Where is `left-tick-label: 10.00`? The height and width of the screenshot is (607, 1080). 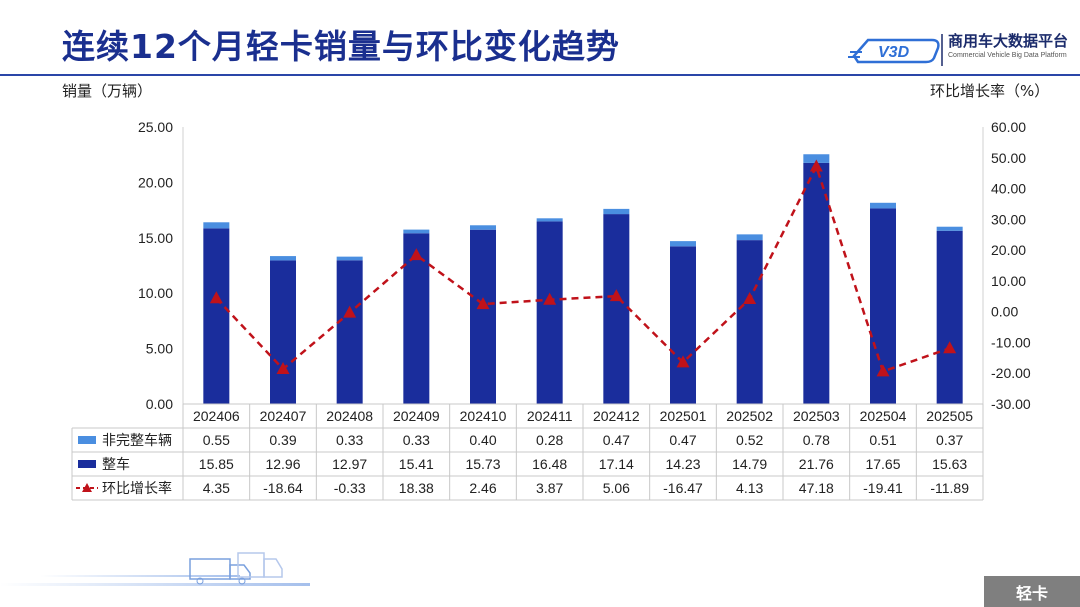
left-tick-label: 10.00 is located at coordinates (155, 293).